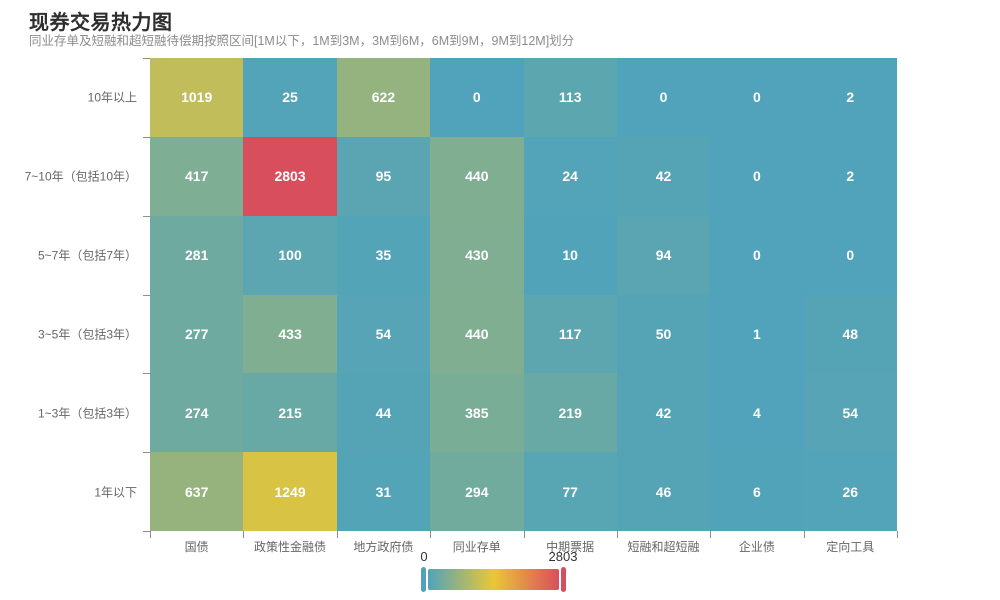  Describe the element at coordinates (570, 334) in the screenshot. I see `heatmap-cell: 117` at that location.